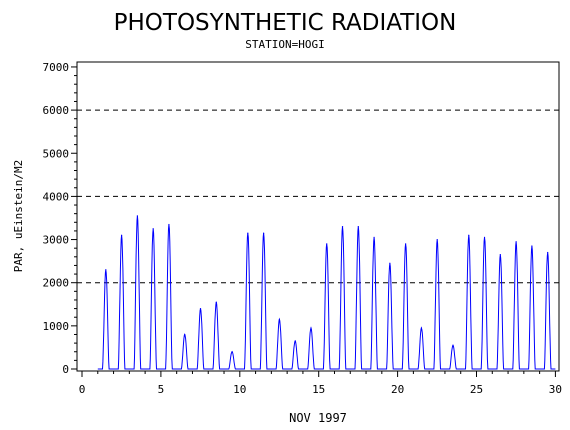  I want to click on y-tick-label: 5000, so click(56, 153).